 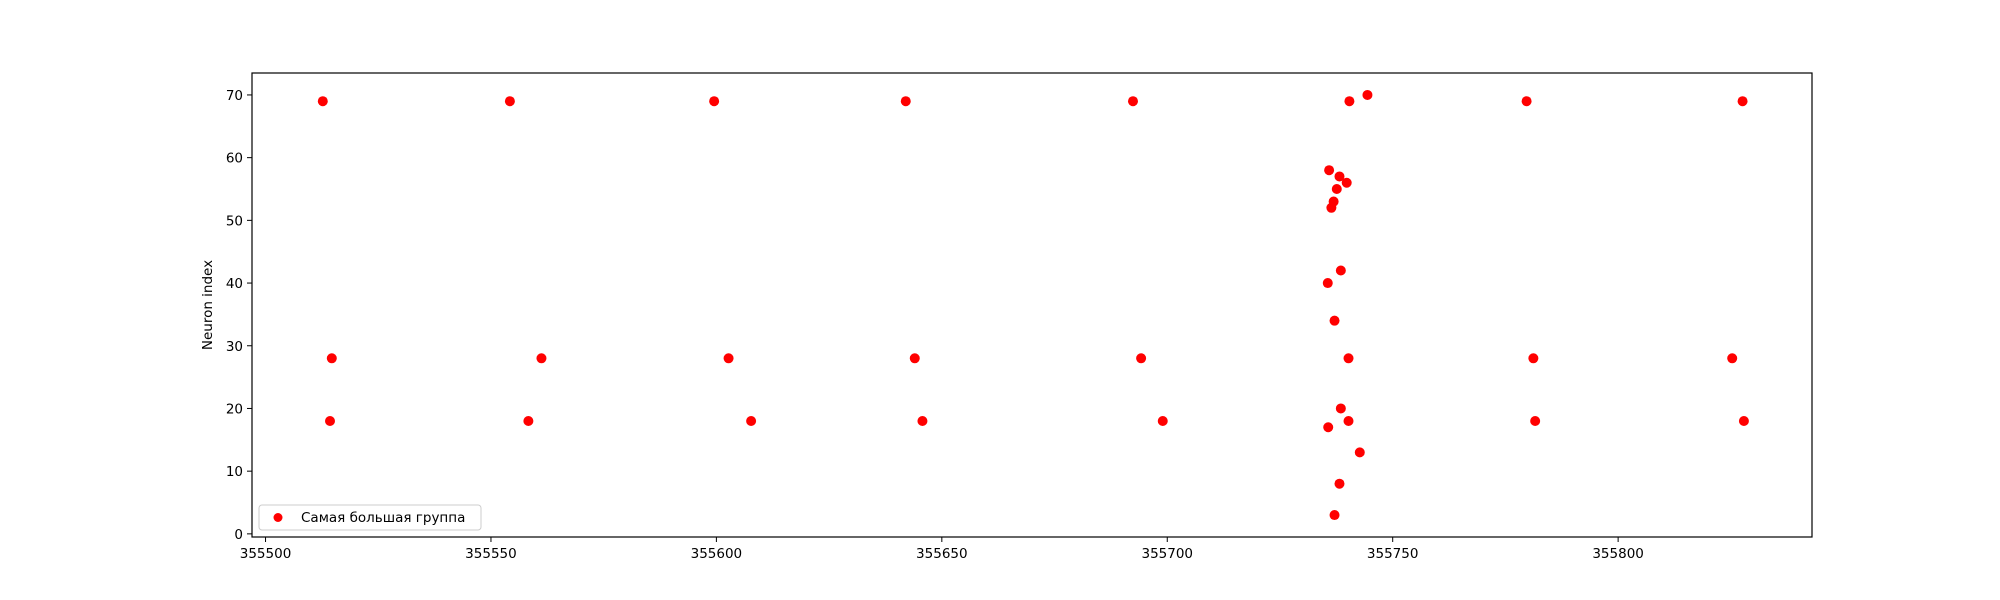 What do you see at coordinates (942, 554) in the screenshot?
I see `x-tick-label: 355650` at bounding box center [942, 554].